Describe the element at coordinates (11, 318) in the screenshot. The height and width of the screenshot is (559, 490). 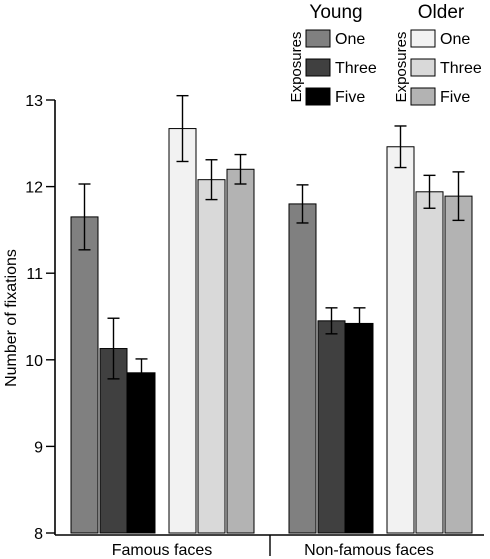
I see `y-axis-label: Number of fixations` at that location.